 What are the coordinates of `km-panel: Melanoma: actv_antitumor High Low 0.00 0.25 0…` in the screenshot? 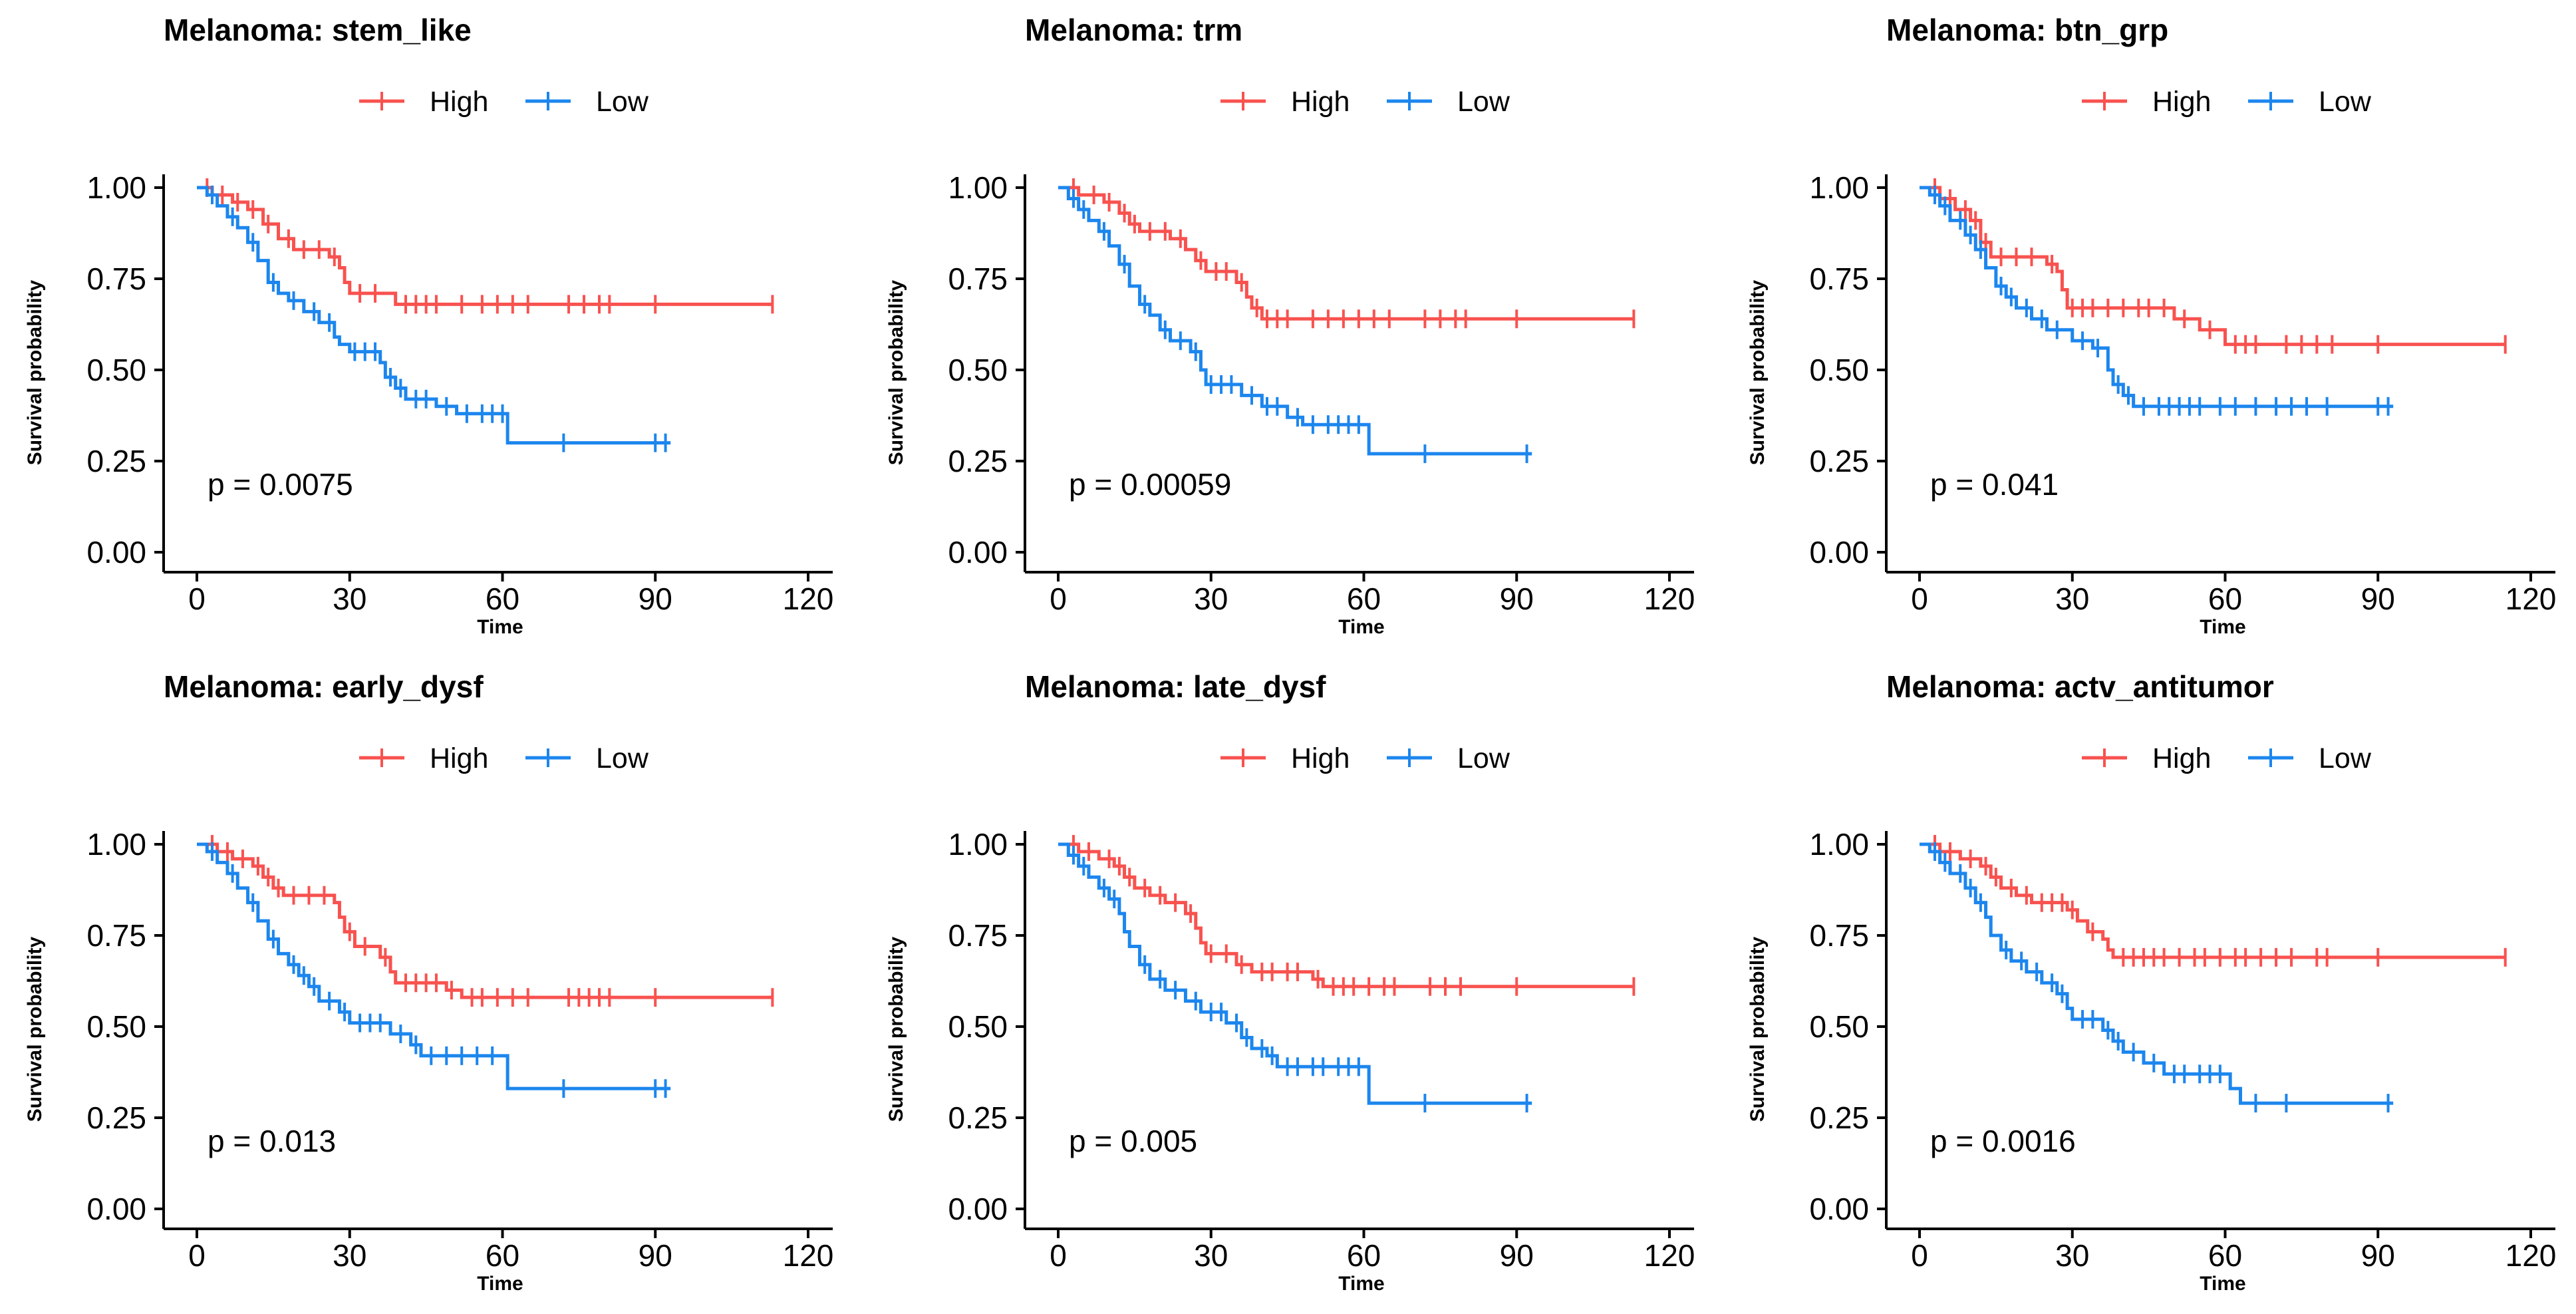 It's located at (2151, 982).